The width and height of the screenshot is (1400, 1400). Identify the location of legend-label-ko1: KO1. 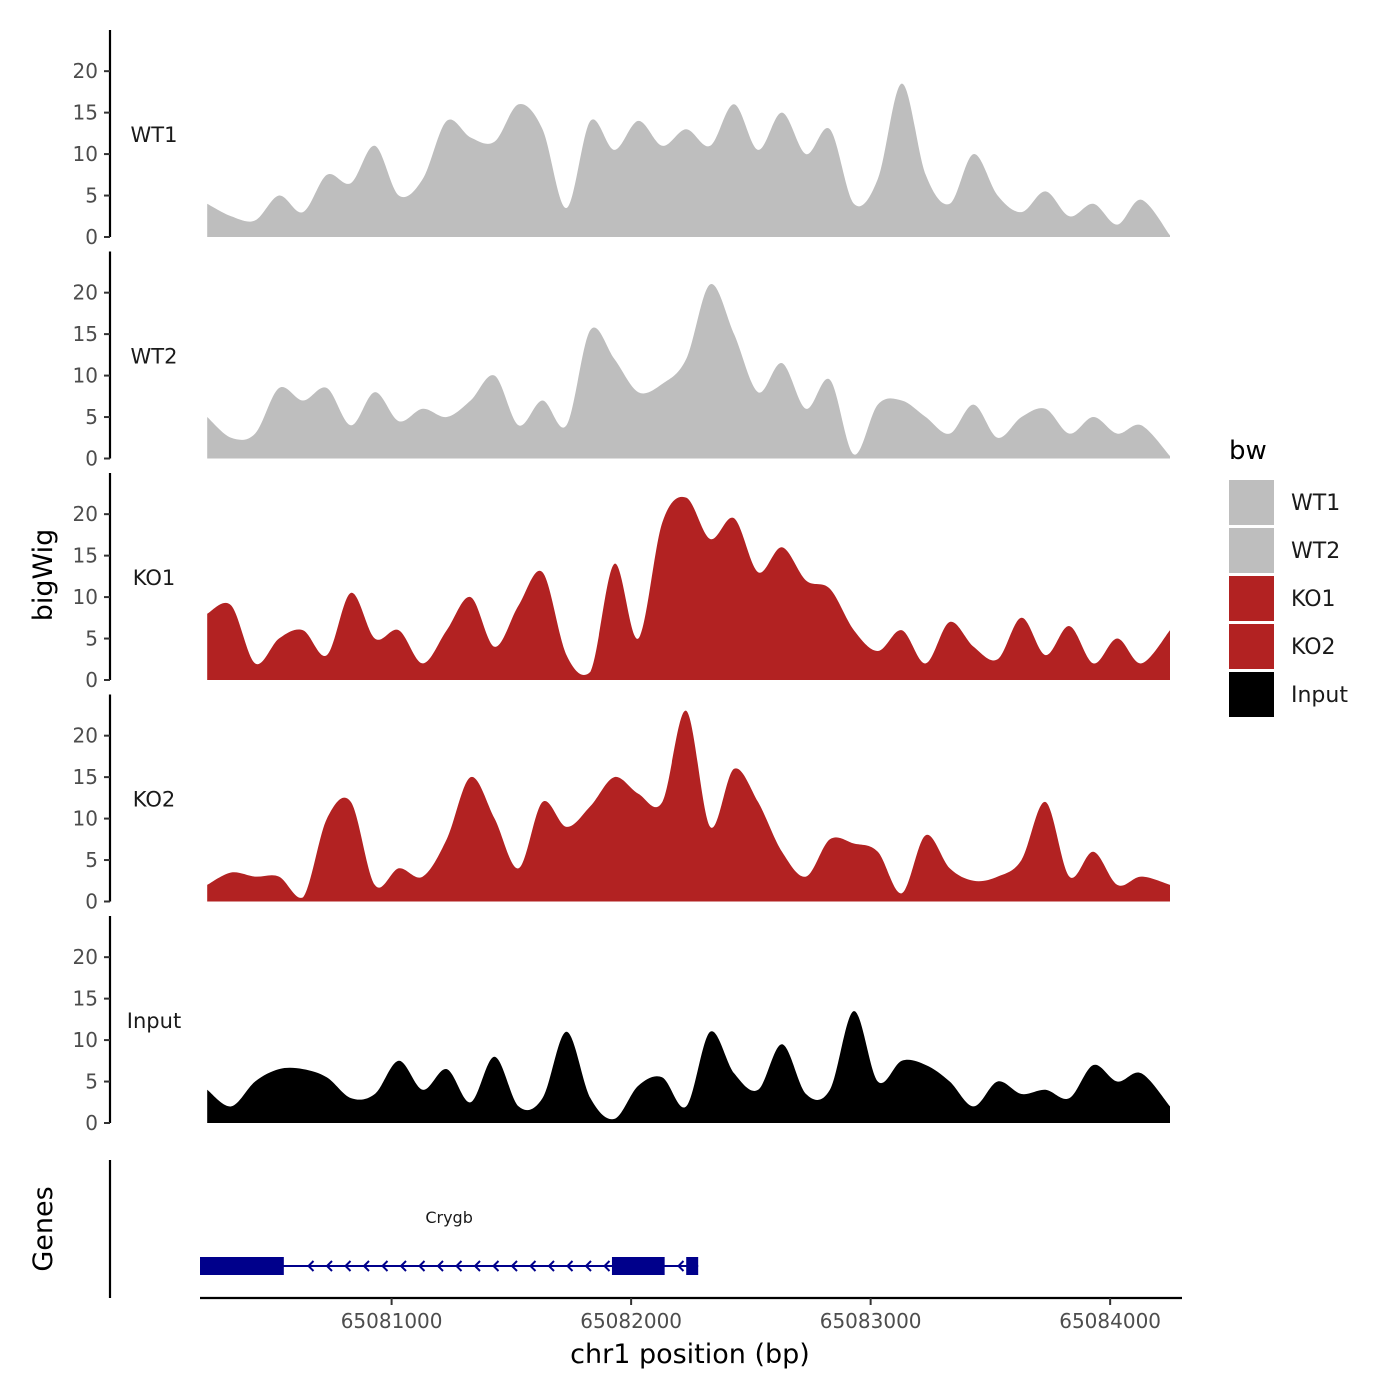
(1313, 599).